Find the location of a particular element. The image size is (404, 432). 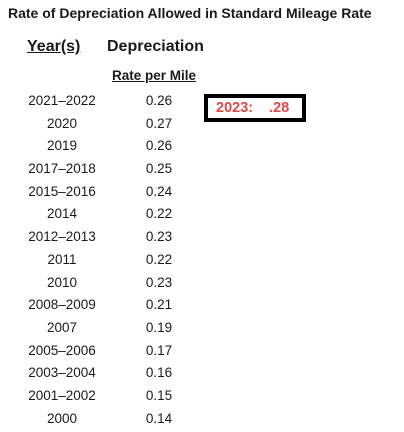

rate-cell: 0.16 is located at coordinates (159, 373).